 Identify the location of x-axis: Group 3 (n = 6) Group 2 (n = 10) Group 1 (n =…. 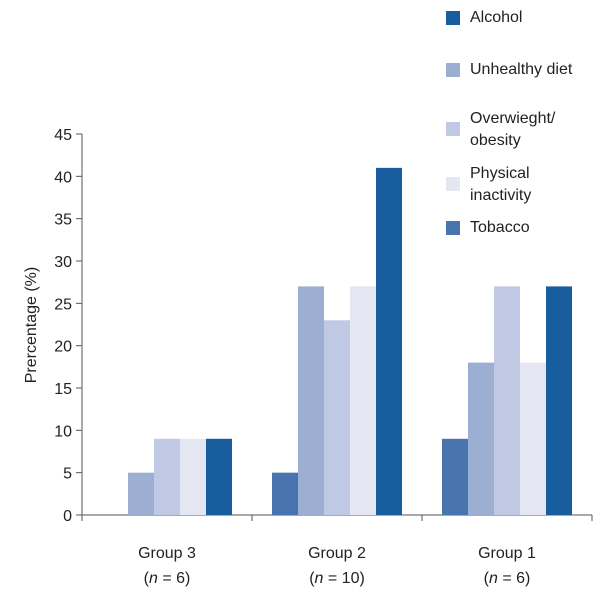
(337, 550).